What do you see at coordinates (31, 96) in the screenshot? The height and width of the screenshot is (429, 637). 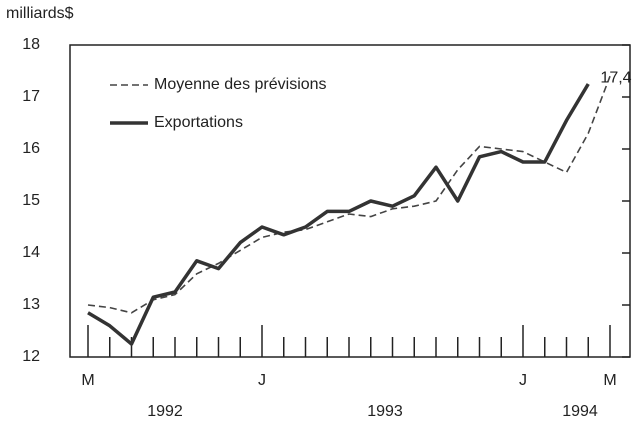 I see `y-tick-label: 17` at bounding box center [31, 96].